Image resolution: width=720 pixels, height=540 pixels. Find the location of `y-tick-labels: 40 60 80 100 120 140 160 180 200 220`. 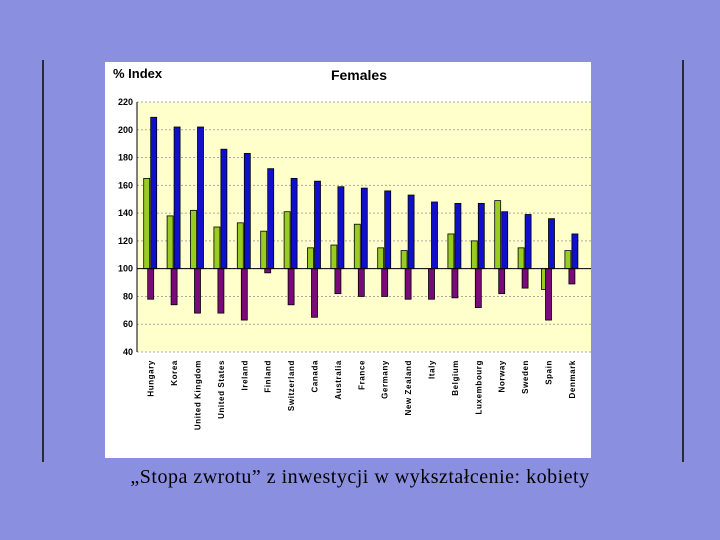

y-tick-labels: 40 60 80 100 120 140 160 180 200 220 is located at coordinates (125, 227).